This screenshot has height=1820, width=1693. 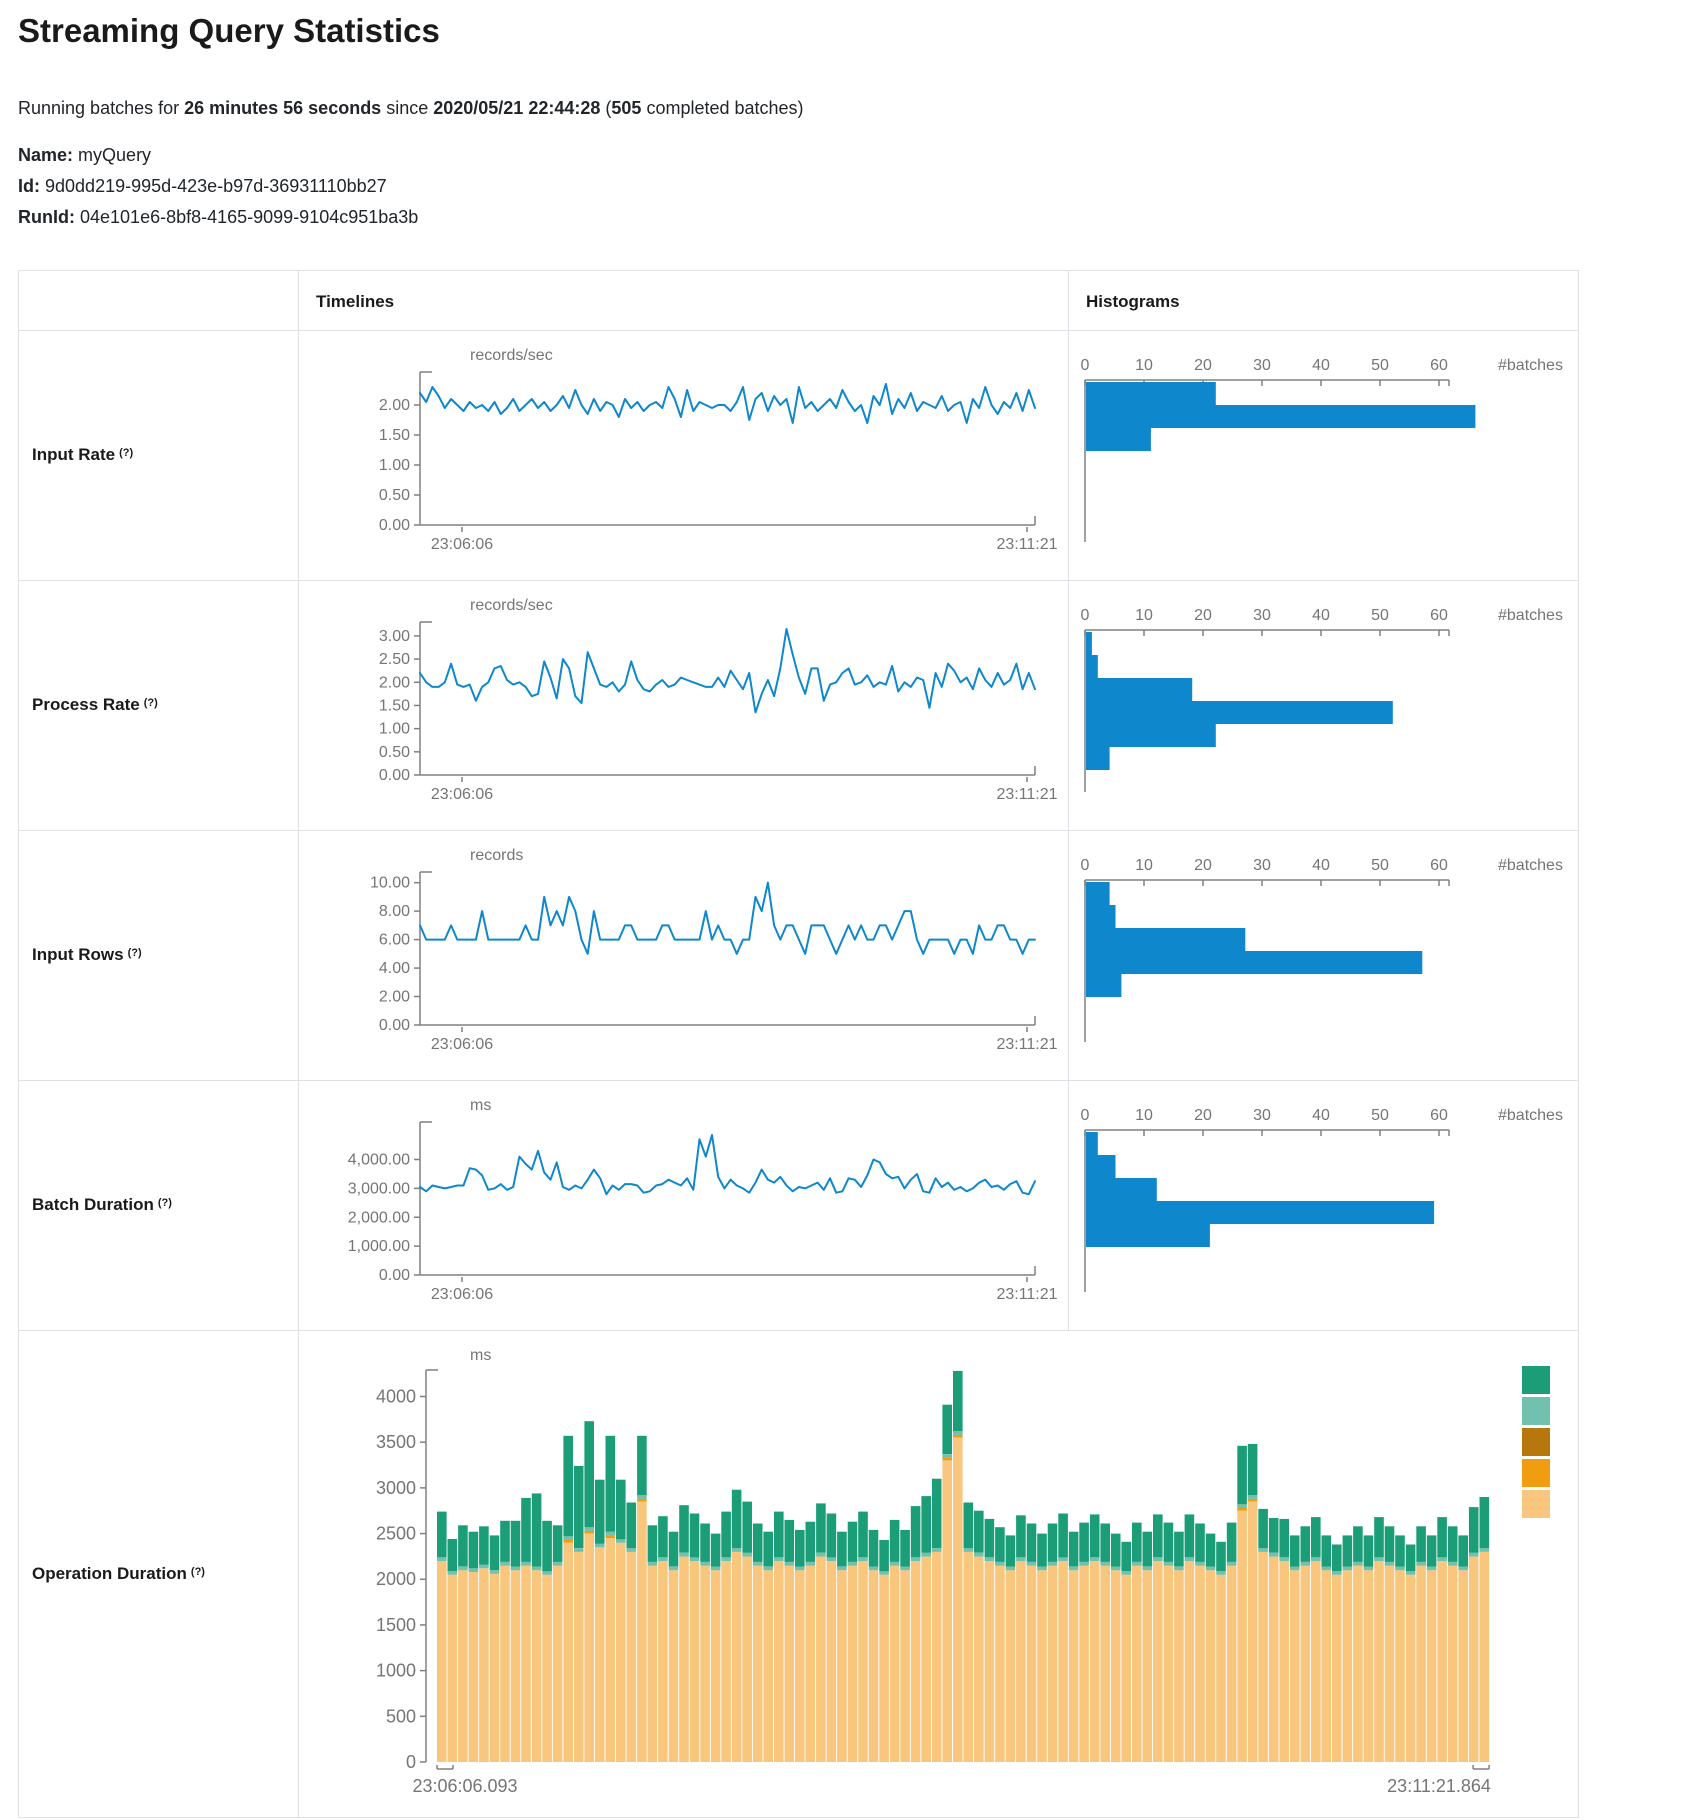 I want to click on y-tick-label: 4.00, so click(x=394, y=968).